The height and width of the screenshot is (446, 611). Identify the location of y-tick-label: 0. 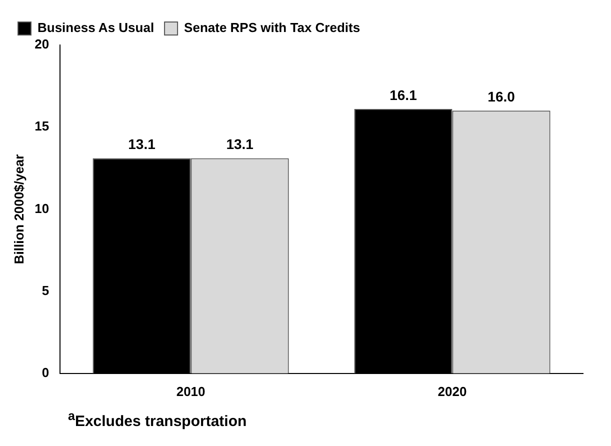
(46, 372).